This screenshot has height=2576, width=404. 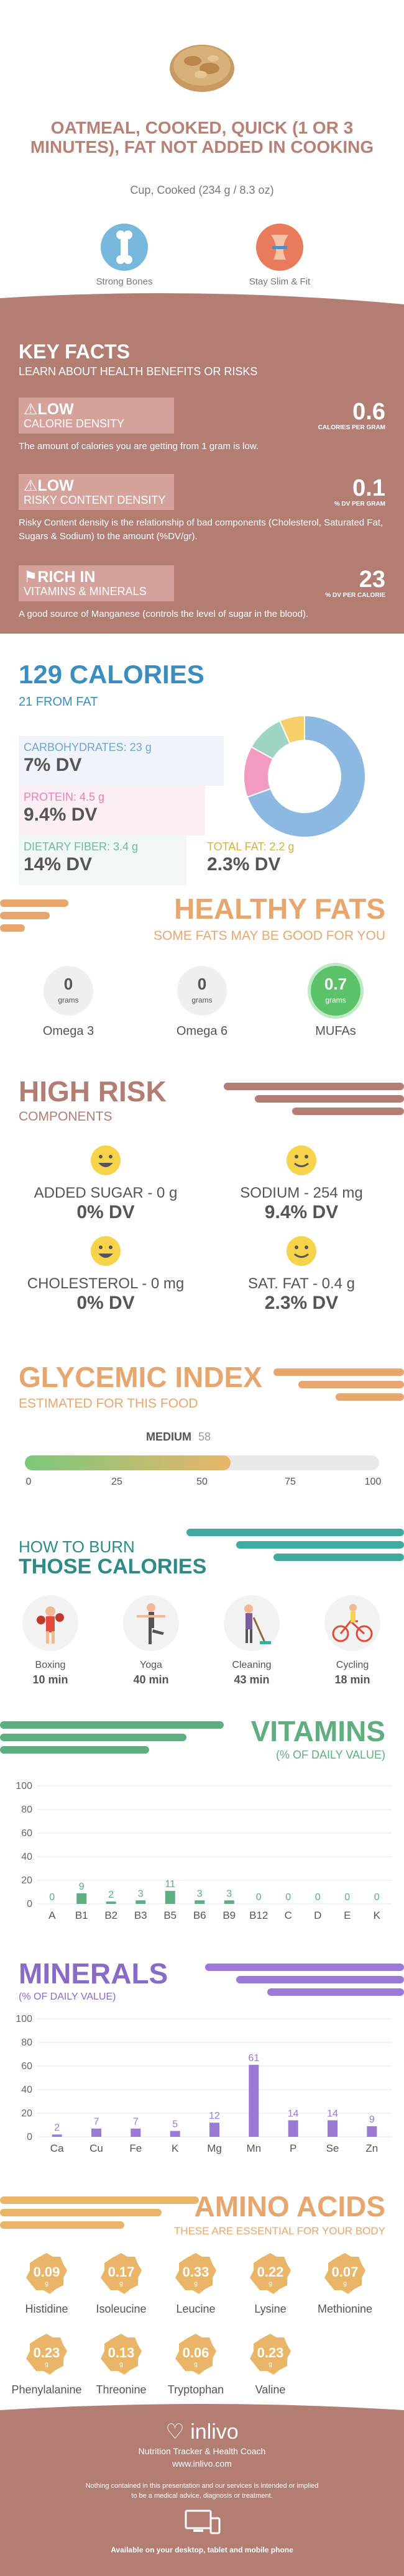 What do you see at coordinates (24, 2019) in the screenshot?
I see `y-tick-label: 100` at bounding box center [24, 2019].